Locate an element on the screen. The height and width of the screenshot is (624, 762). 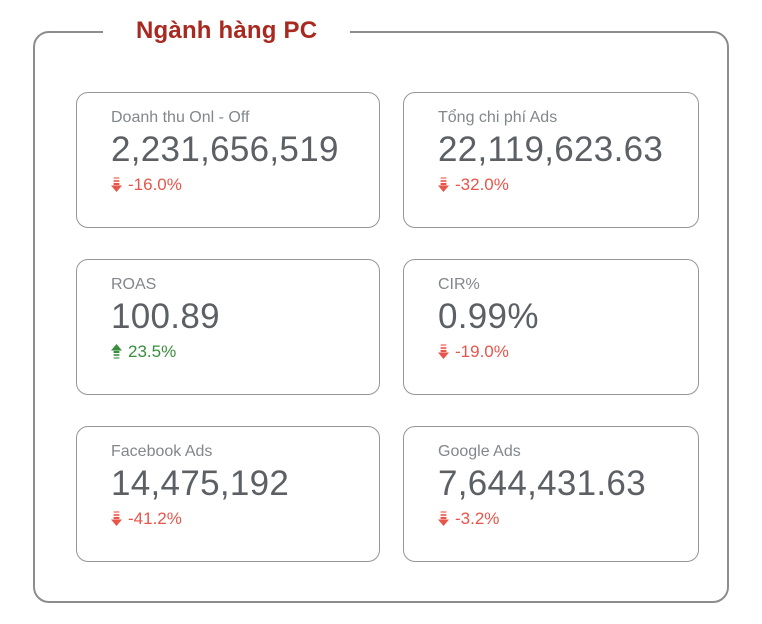
metric-delta: -16.0% is located at coordinates (238, 185).